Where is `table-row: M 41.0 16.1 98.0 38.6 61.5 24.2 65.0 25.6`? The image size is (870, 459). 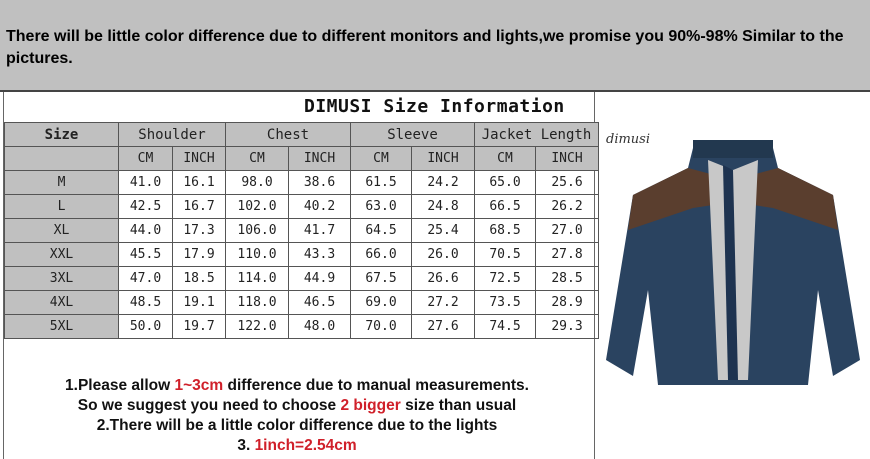
table-row: M 41.0 16.1 98.0 38.6 61.5 24.2 65.0 25.6 is located at coordinates (301, 182).